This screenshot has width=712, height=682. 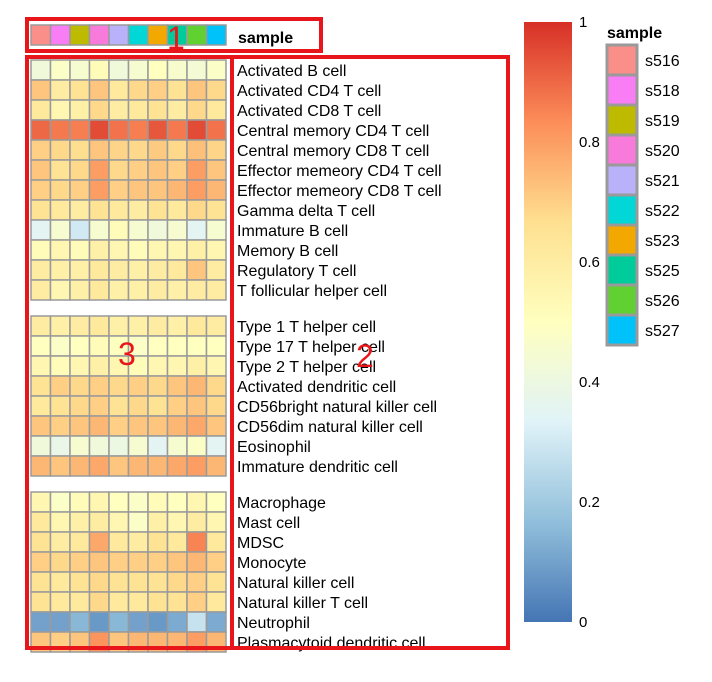 I want to click on colorbar-tick-label: 0, so click(x=583, y=622).